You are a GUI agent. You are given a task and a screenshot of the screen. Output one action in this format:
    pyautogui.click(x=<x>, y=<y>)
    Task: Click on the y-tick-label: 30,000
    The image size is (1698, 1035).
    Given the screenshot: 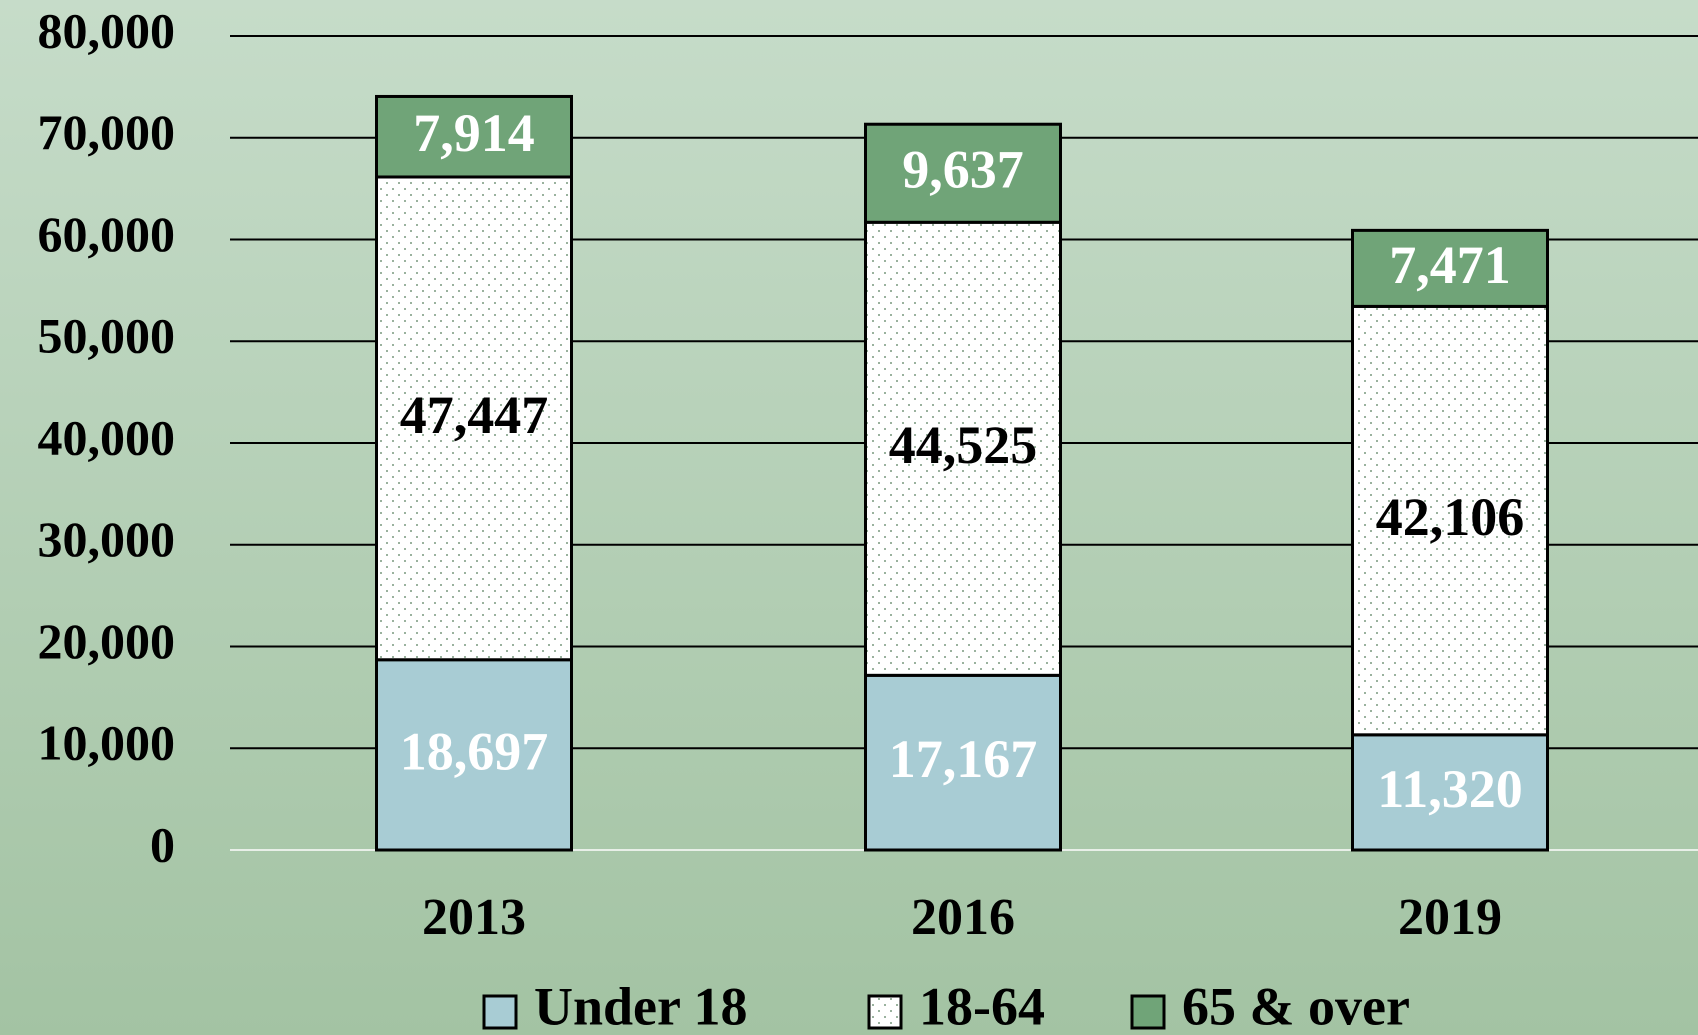 What is the action you would take?
    pyautogui.click(x=107, y=539)
    